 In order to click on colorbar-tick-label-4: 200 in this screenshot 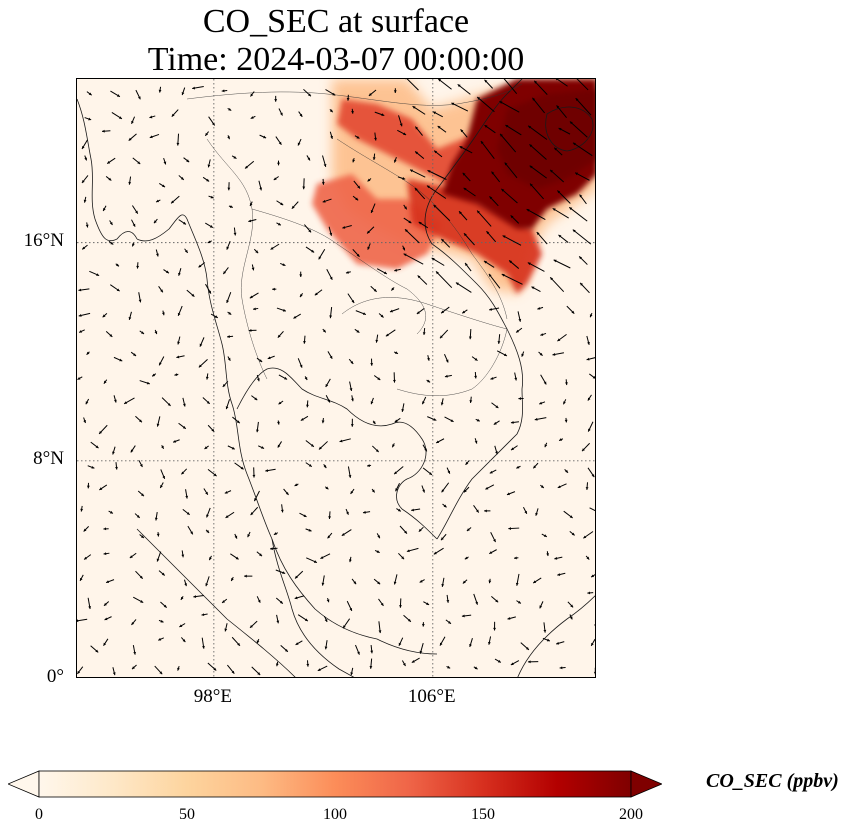, I will do `click(631, 814)`.